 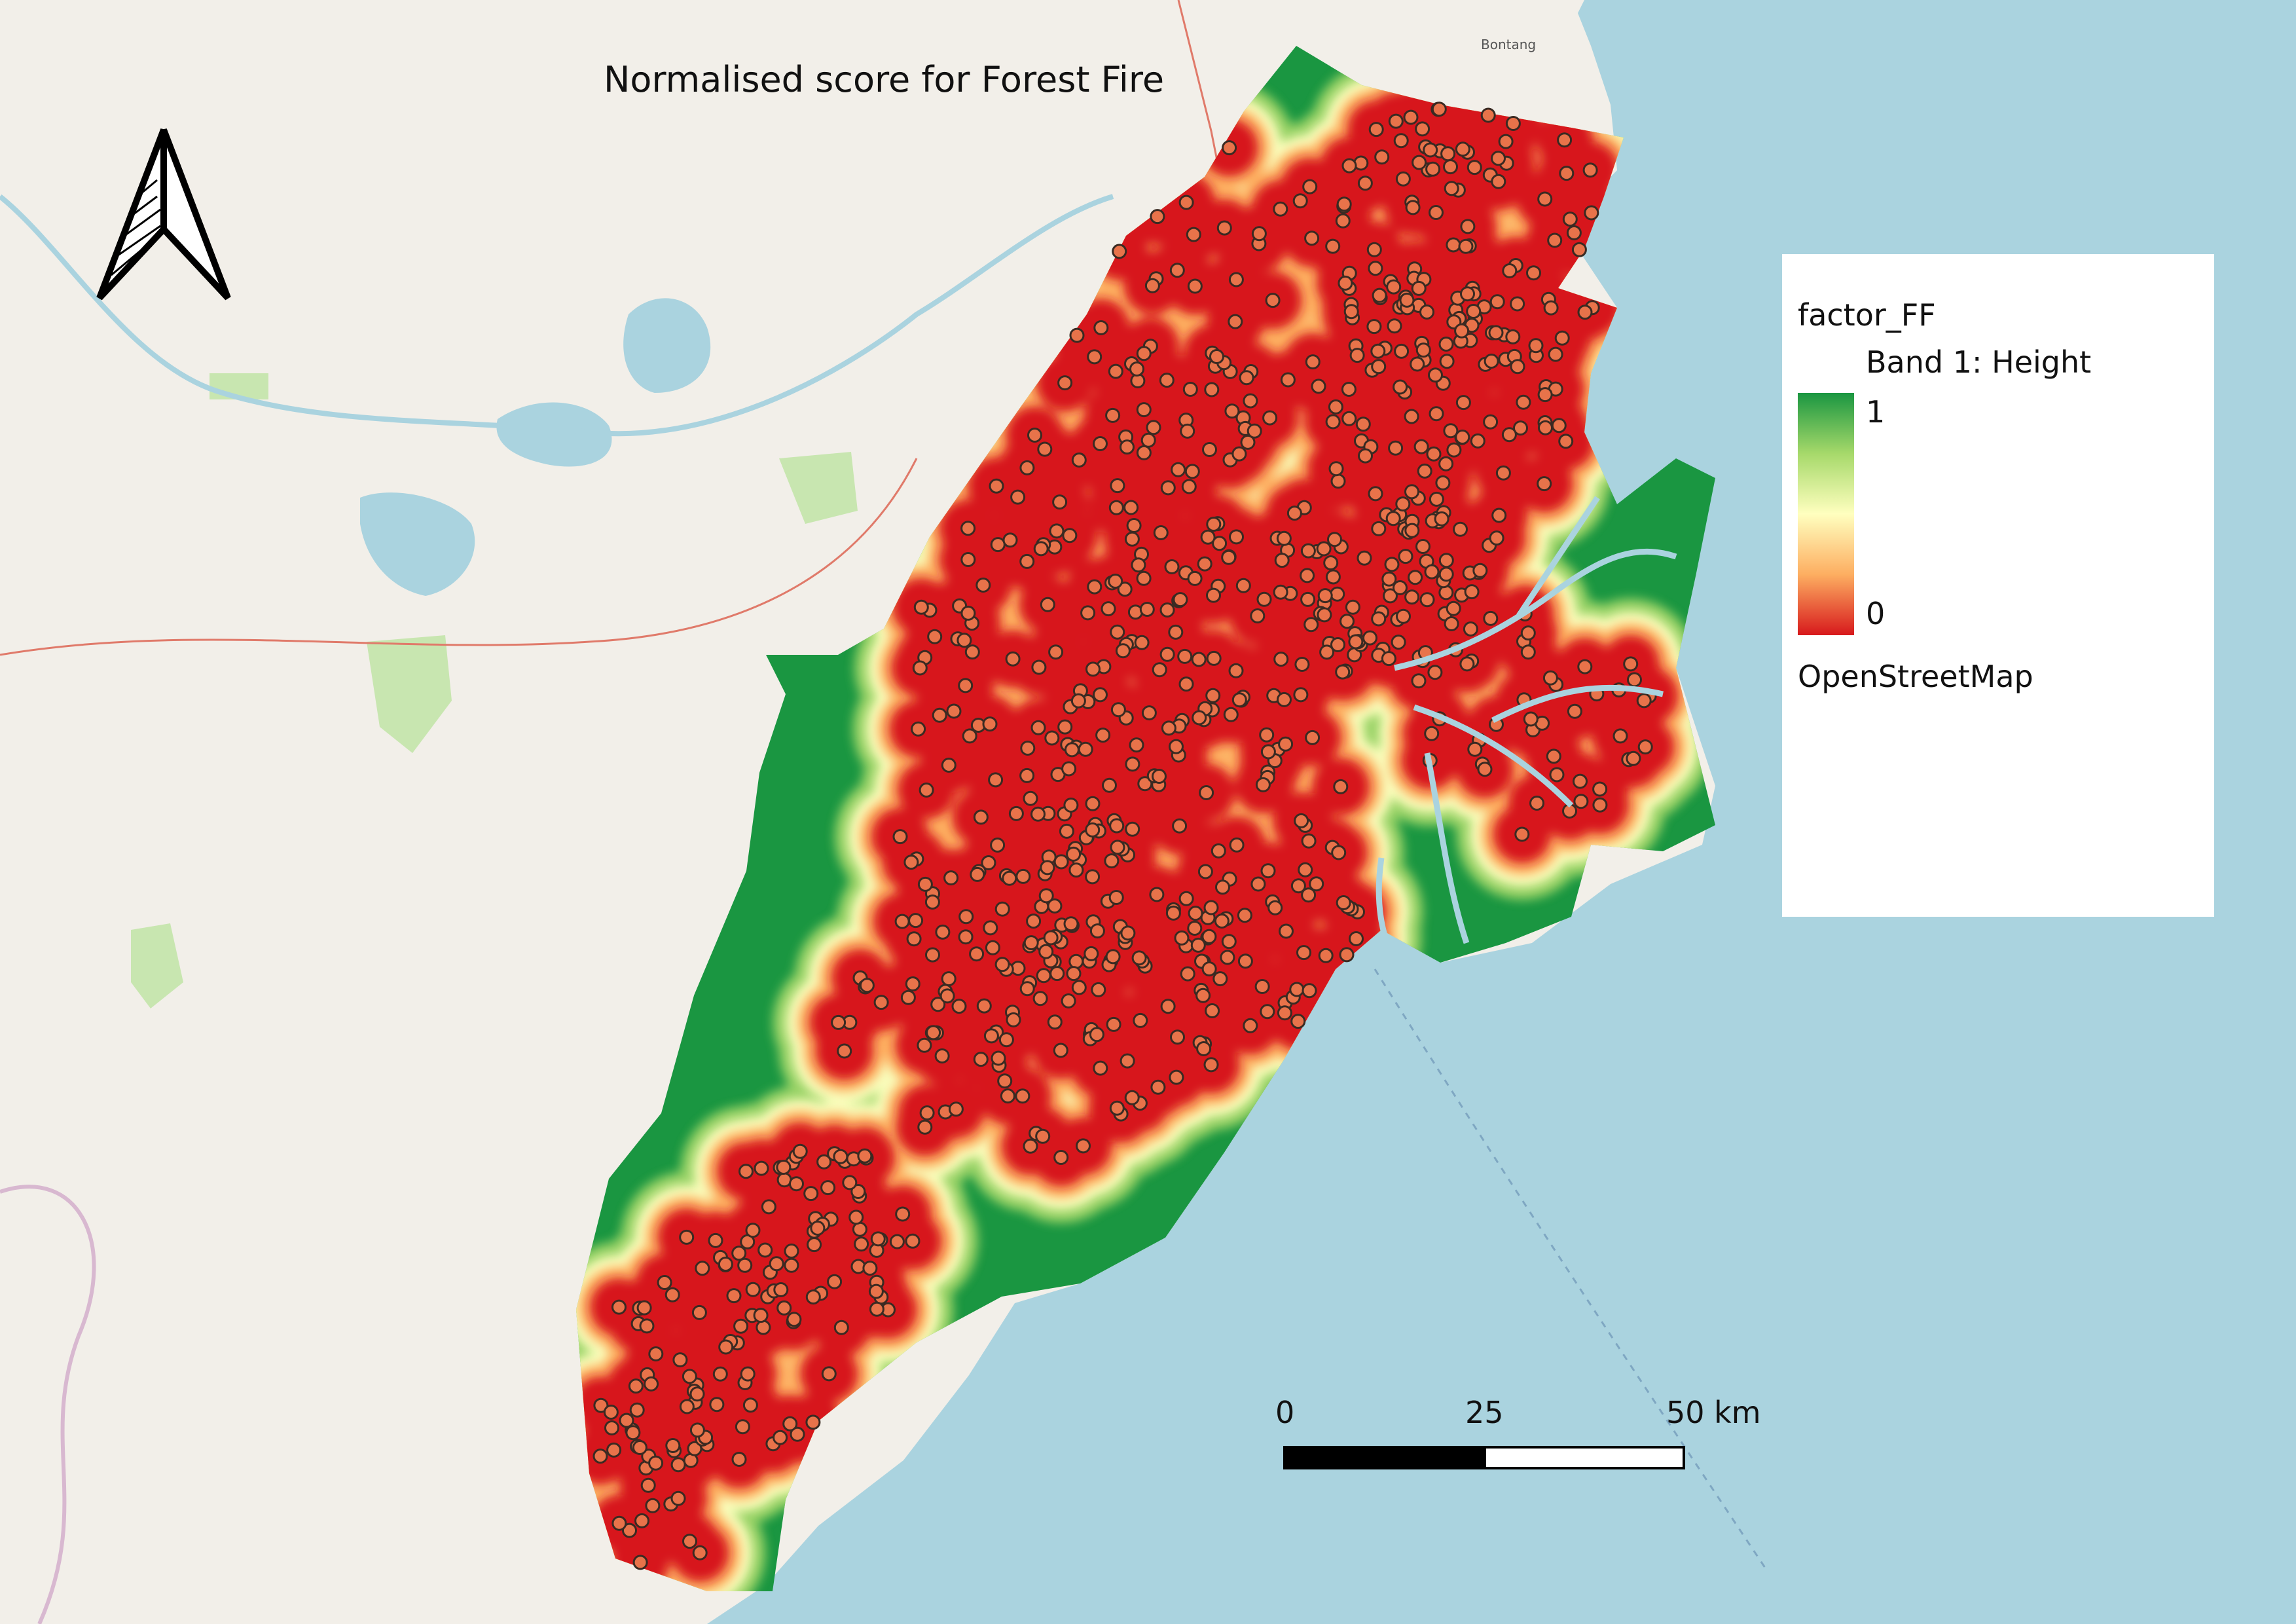 What do you see at coordinates (1571, 1270) in the screenshot?
I see `shipping-lane` at bounding box center [1571, 1270].